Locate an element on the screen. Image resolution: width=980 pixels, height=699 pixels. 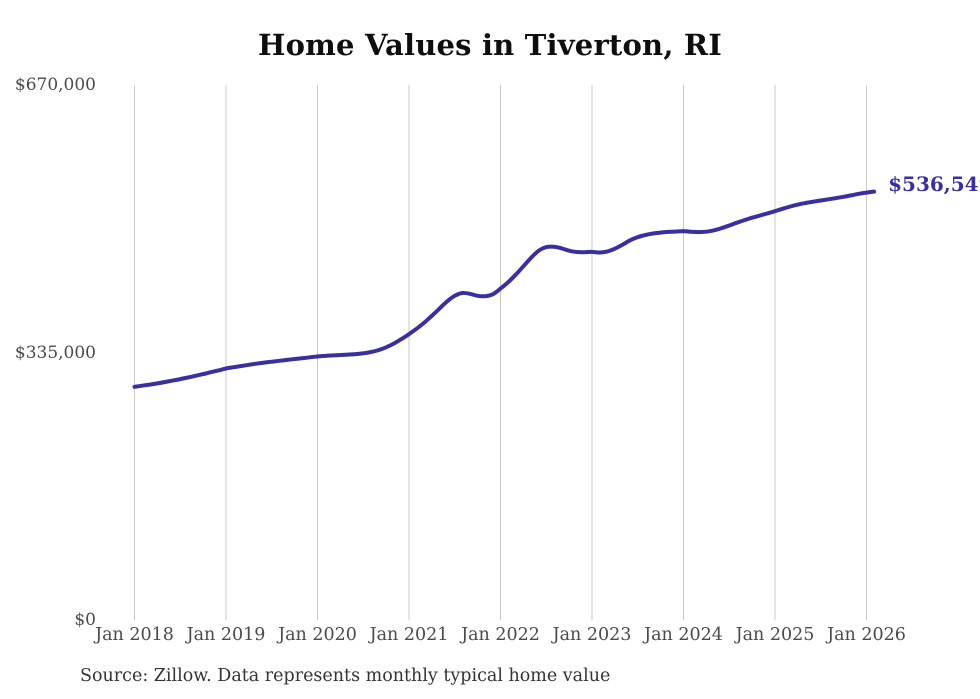
x-tick-label: Jan 2025 is located at coordinates (775, 635).